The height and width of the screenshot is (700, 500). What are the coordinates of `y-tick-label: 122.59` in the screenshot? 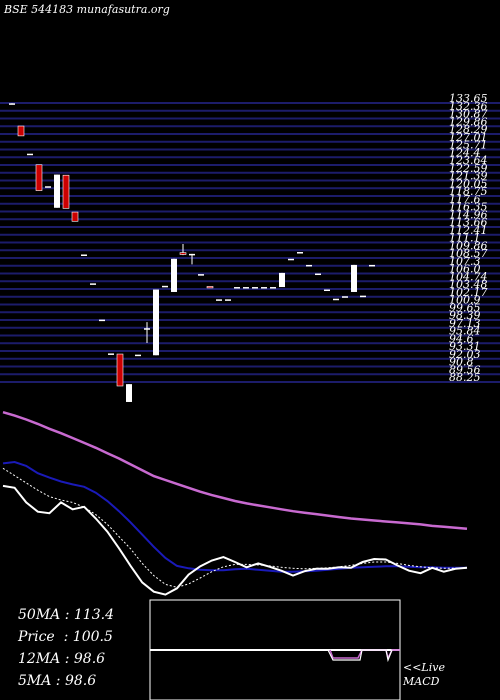 It's located at (468, 168).